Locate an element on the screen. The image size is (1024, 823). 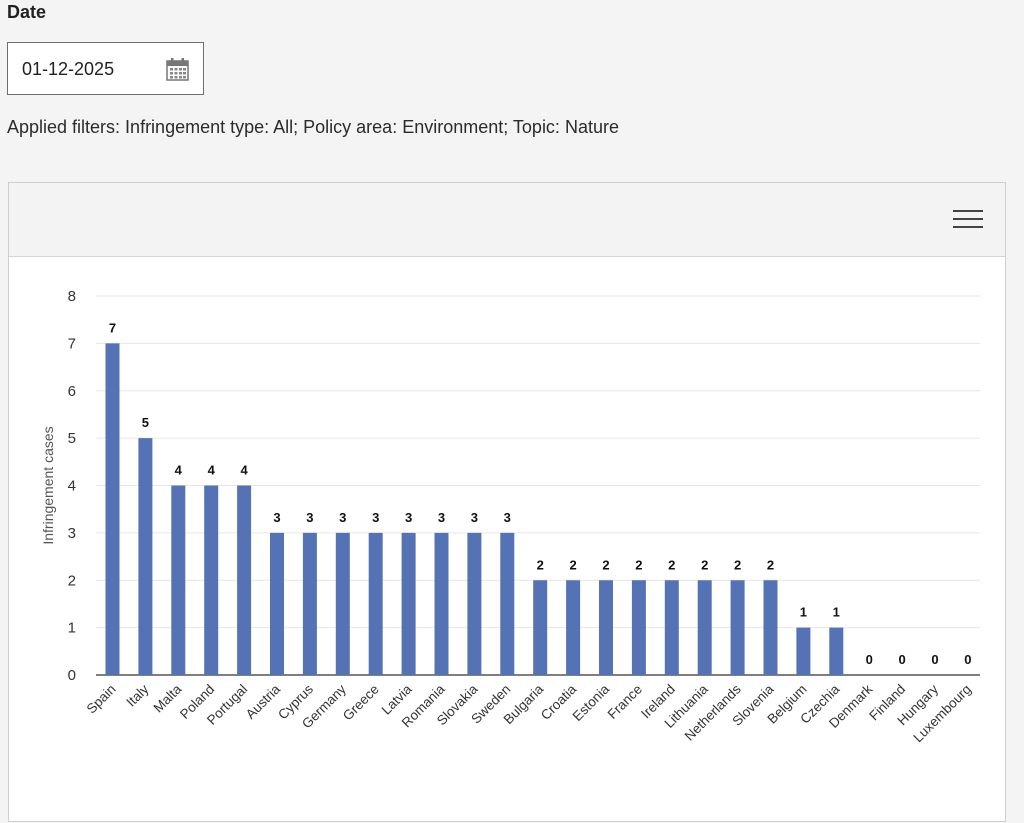
data-label: 7 is located at coordinates (112, 327).